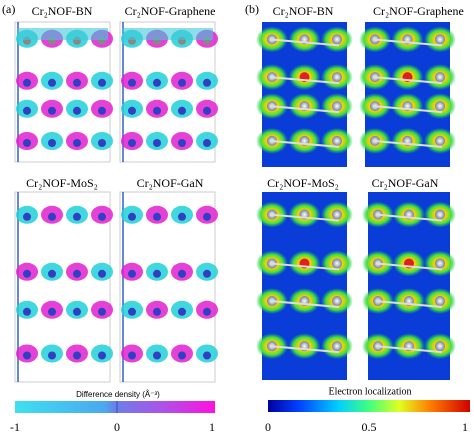 The width and height of the screenshot is (474, 433). Describe the element at coordinates (369, 391) in the screenshot. I see `colorbar-label: Electron localization` at that location.